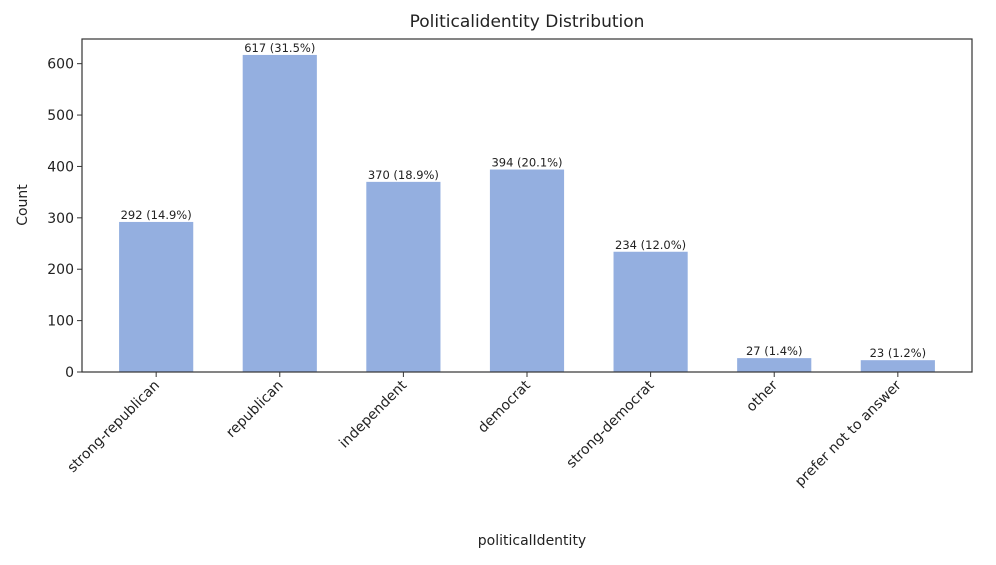  What do you see at coordinates (532, 541) in the screenshot?
I see `x-axis-label: politicalIdentity` at bounding box center [532, 541].